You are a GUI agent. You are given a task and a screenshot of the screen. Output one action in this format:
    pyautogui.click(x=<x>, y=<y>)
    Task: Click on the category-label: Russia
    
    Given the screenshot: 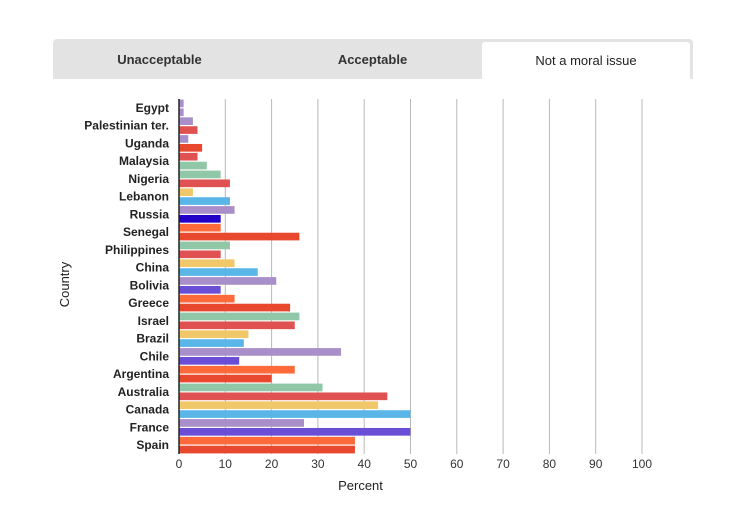 What is the action you would take?
    pyautogui.click(x=150, y=214)
    